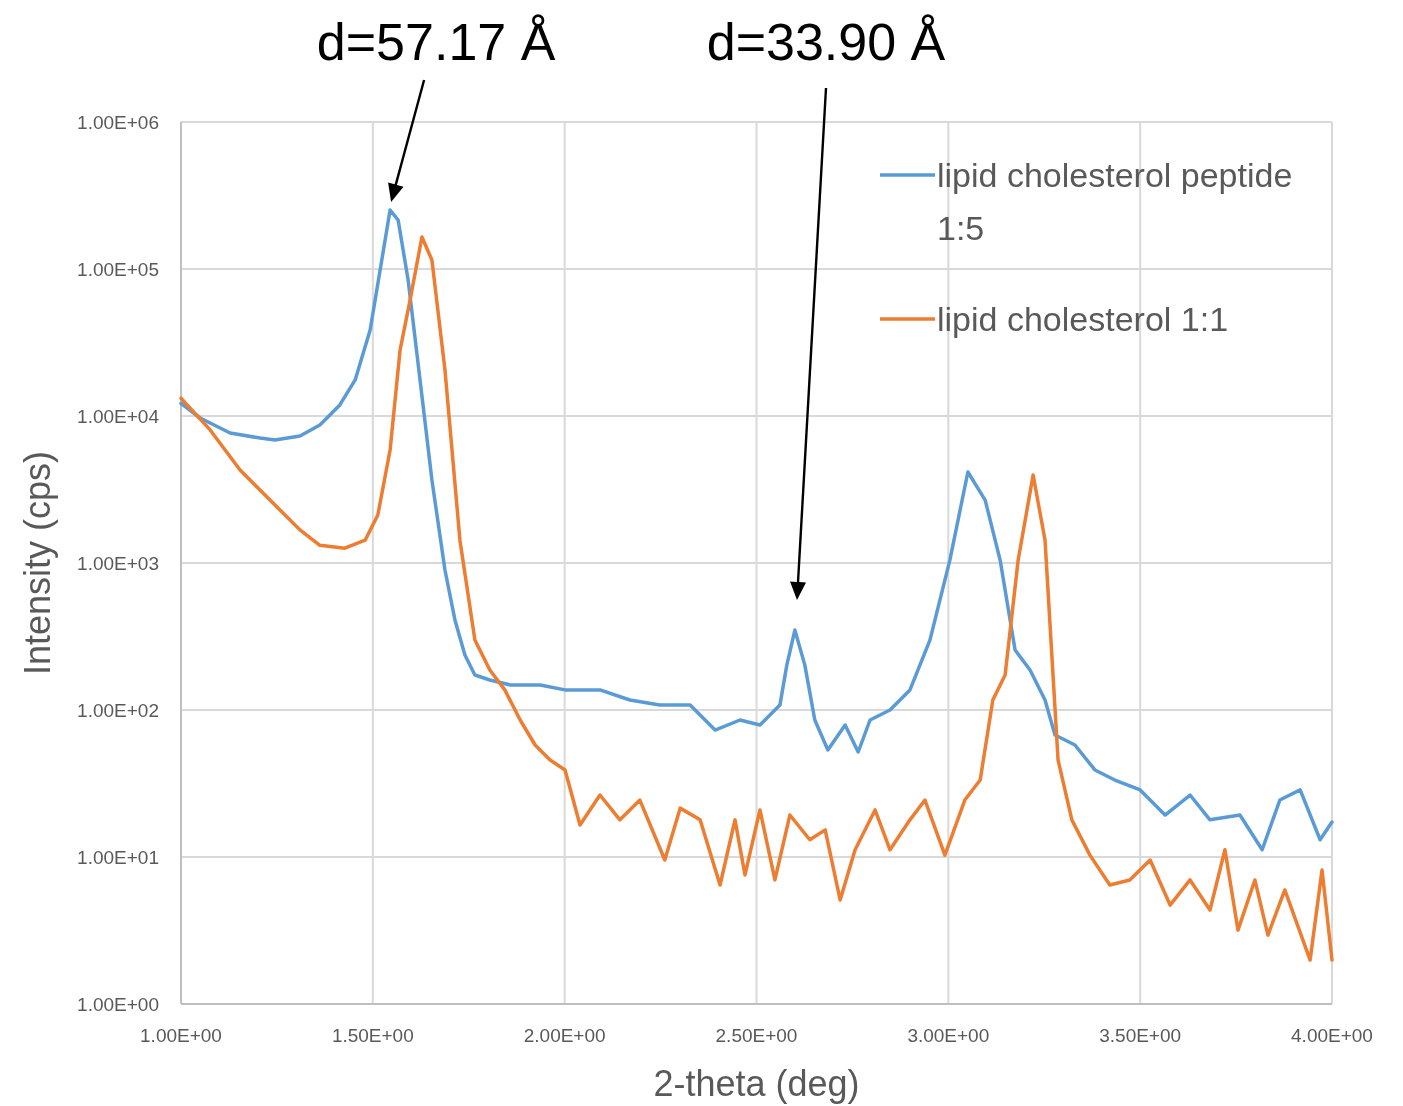 This screenshot has width=1403, height=1106. I want to click on x-tick-label: 3.50E+00, so click(1140, 1035).